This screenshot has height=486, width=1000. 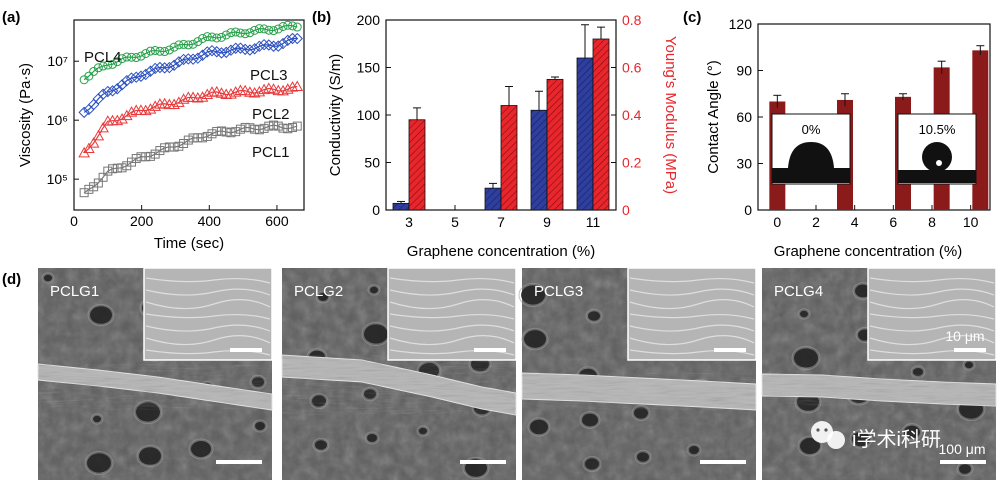 What do you see at coordinates (744, 71) in the screenshot?
I see `y-tick-label: 90` at bounding box center [744, 71].